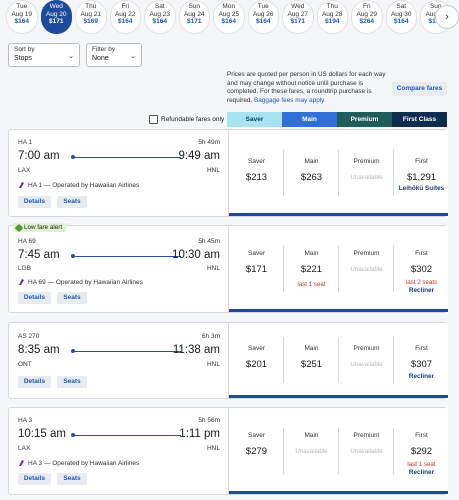 Image resolution: width=459 pixels, height=500 pixels. What do you see at coordinates (298, 17) in the screenshot?
I see `date-item: Wed Aug 27 $171` at bounding box center [298, 17].